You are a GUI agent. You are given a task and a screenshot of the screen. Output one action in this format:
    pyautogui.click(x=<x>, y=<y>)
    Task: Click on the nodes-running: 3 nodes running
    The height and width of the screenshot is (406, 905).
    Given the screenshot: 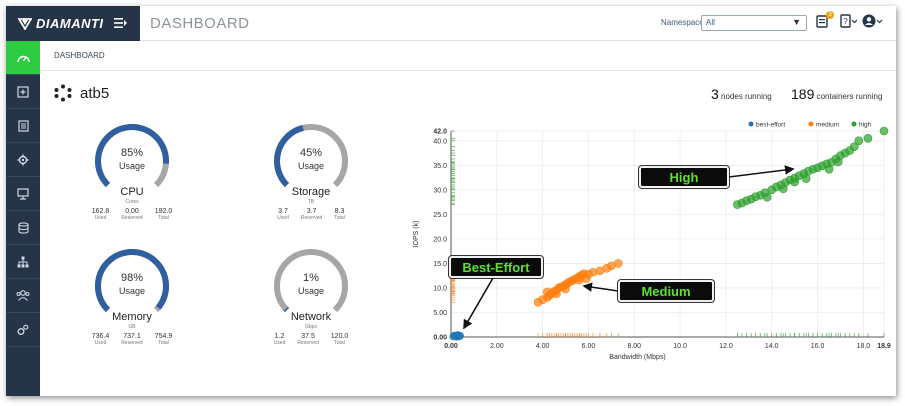 What is the action you would take?
    pyautogui.click(x=741, y=94)
    